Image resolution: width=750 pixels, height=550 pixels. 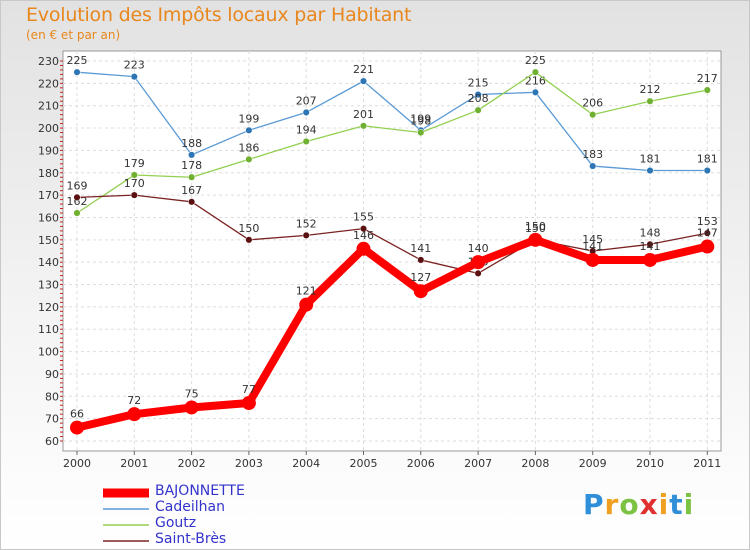 What do you see at coordinates (48, 173) in the screenshot?
I see `y-tick-label: 180` at bounding box center [48, 173].